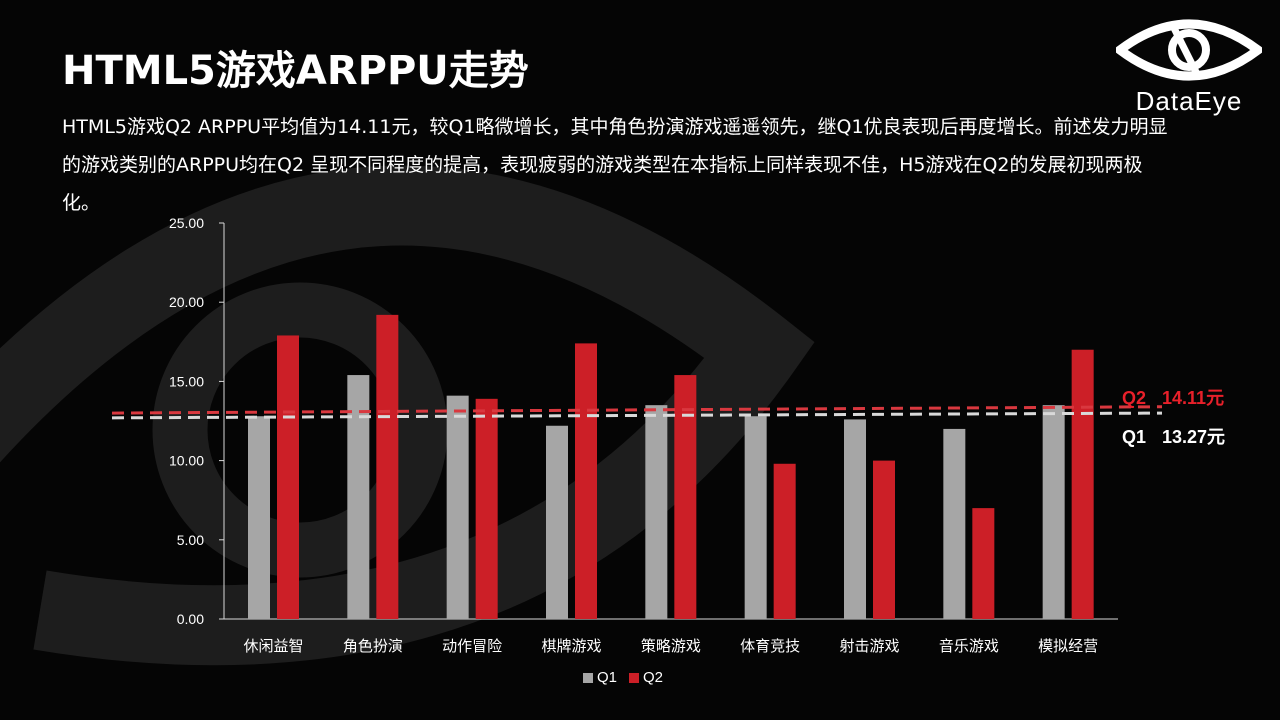 The height and width of the screenshot is (720, 1280). Describe the element at coordinates (186, 302) in the screenshot. I see `y-tick-label: 20.00` at that location.